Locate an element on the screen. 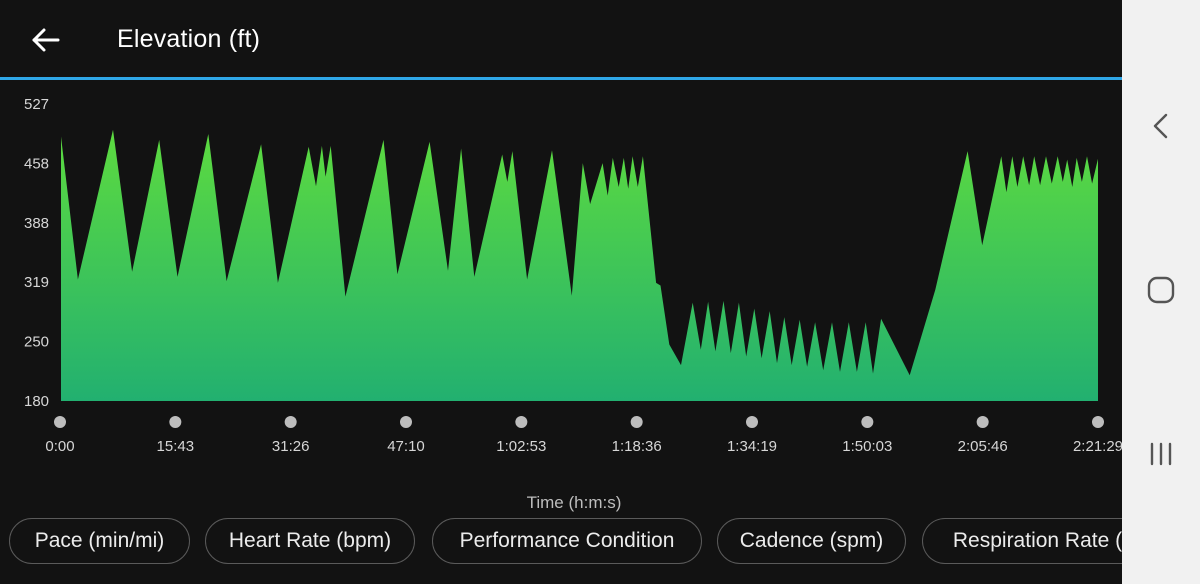 The image size is (1200, 584). back-button is located at coordinates (45, 40).